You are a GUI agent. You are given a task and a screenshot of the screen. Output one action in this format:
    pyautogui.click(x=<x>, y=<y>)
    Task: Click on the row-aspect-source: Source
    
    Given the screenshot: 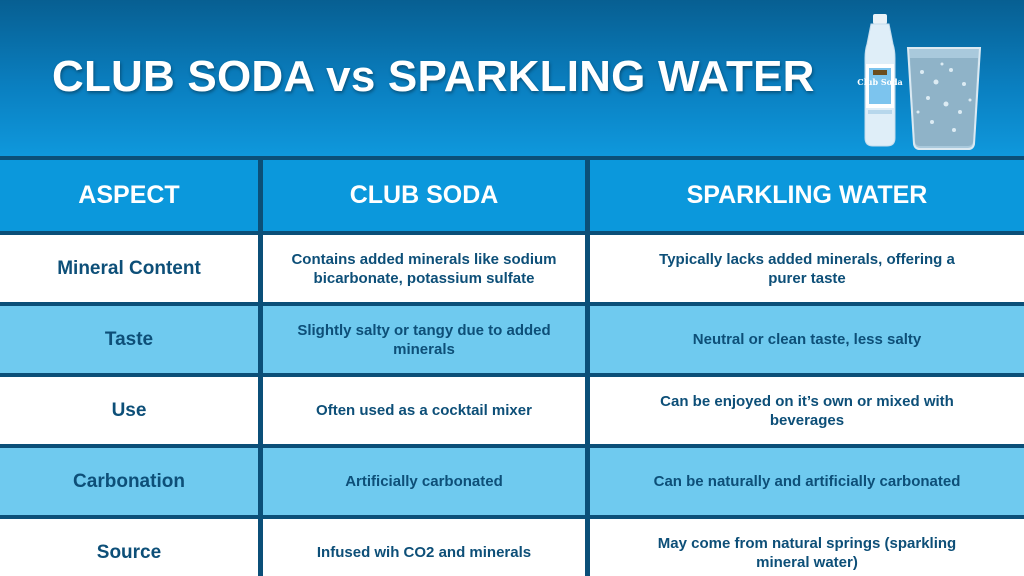 What is the action you would take?
    pyautogui.click(x=129, y=547)
    